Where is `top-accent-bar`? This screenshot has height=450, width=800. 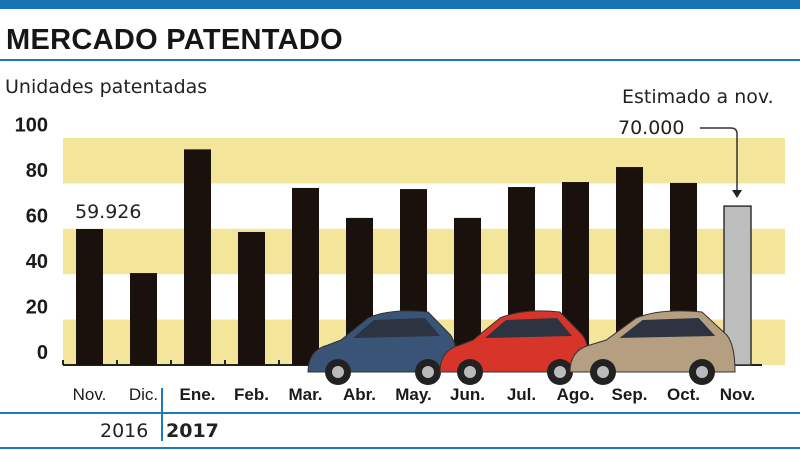 top-accent-bar is located at coordinates (400, 4).